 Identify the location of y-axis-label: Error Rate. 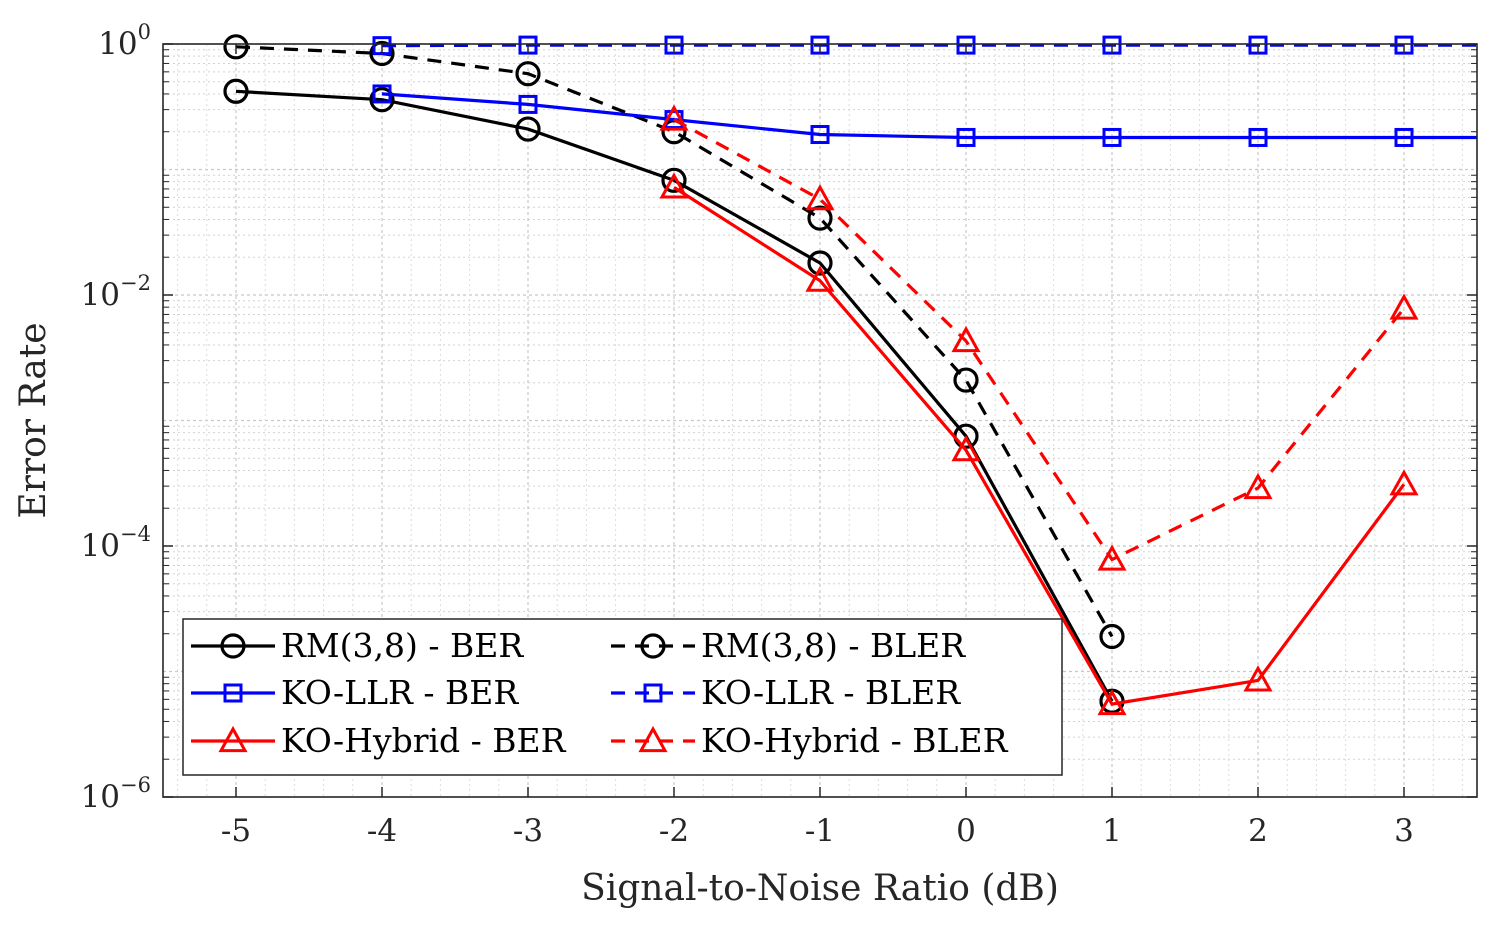
(33, 420).